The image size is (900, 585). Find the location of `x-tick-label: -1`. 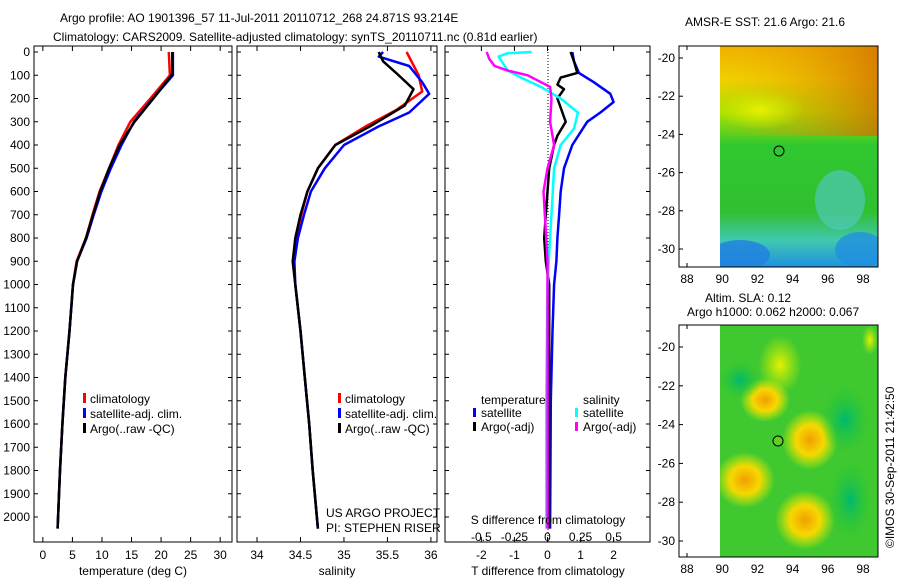

x-tick-label: -1 is located at coordinates (514, 555).